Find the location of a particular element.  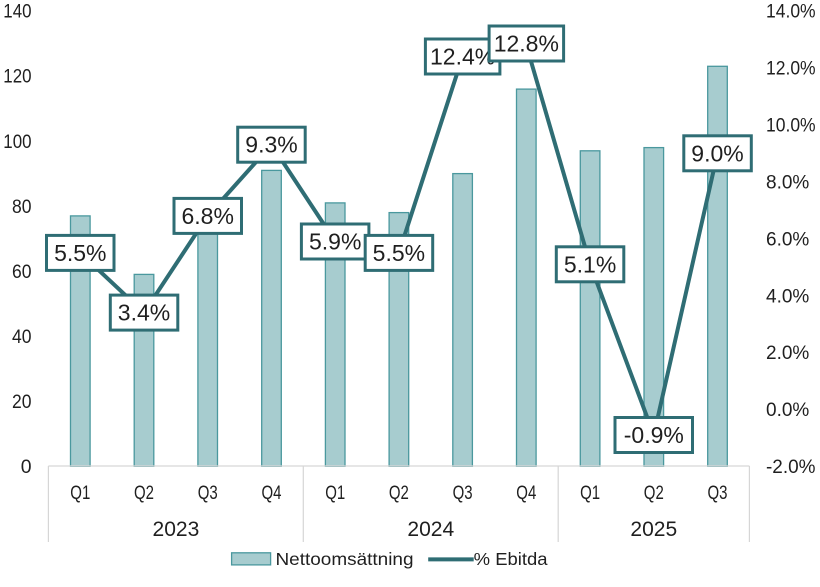

svg-text: 8.0% is located at coordinates (787, 182).